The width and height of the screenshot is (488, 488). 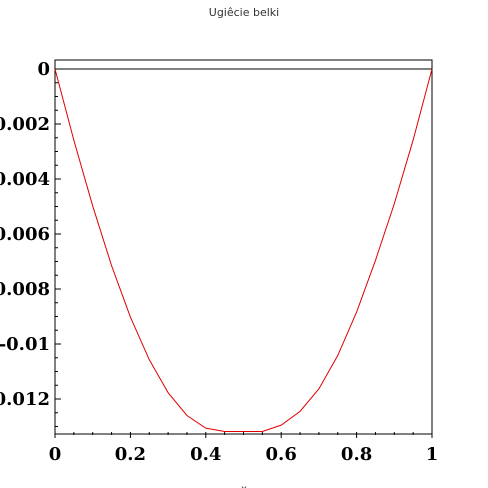 What do you see at coordinates (25, 344) in the screenshot?
I see `y-tick-label: -0.01` at bounding box center [25, 344].